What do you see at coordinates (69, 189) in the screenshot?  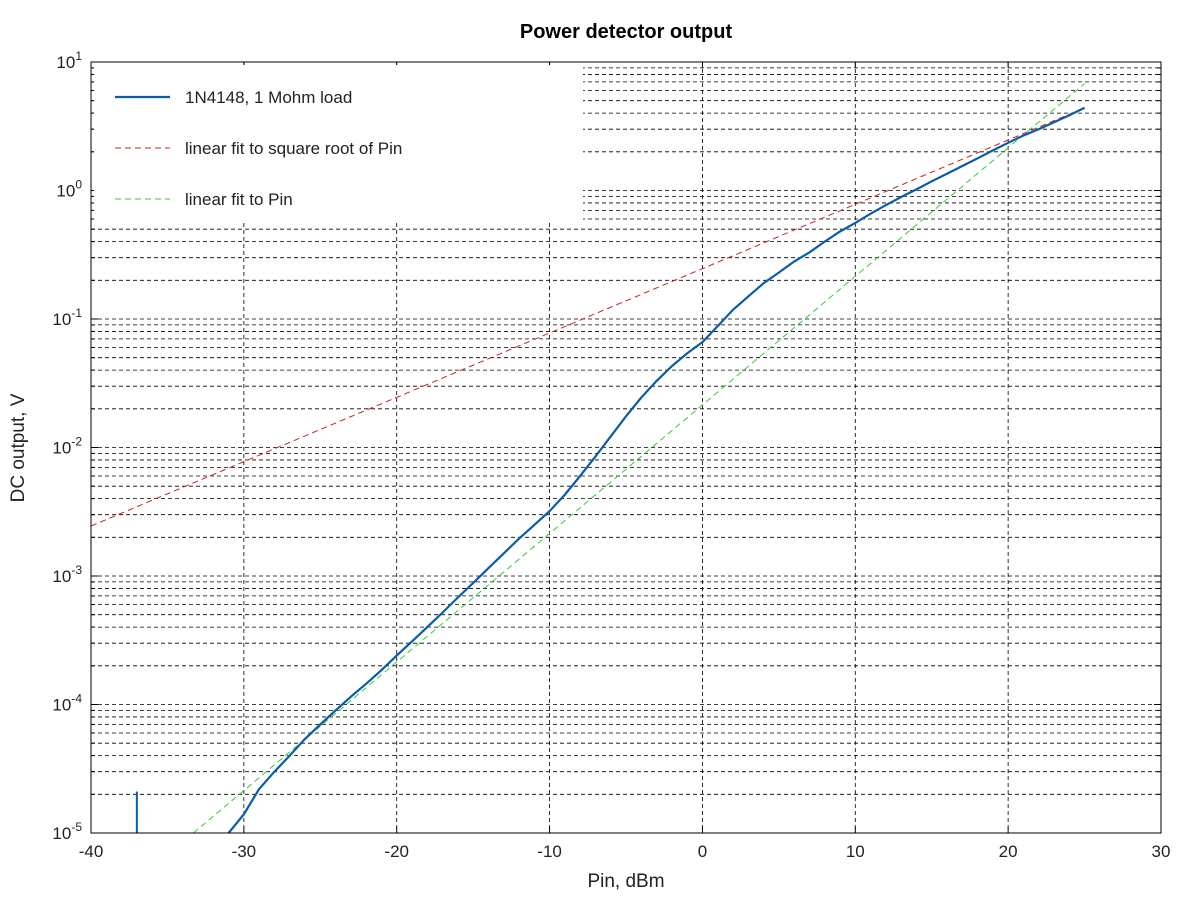 I see `y-tick-label: 10⁰` at bounding box center [69, 189].